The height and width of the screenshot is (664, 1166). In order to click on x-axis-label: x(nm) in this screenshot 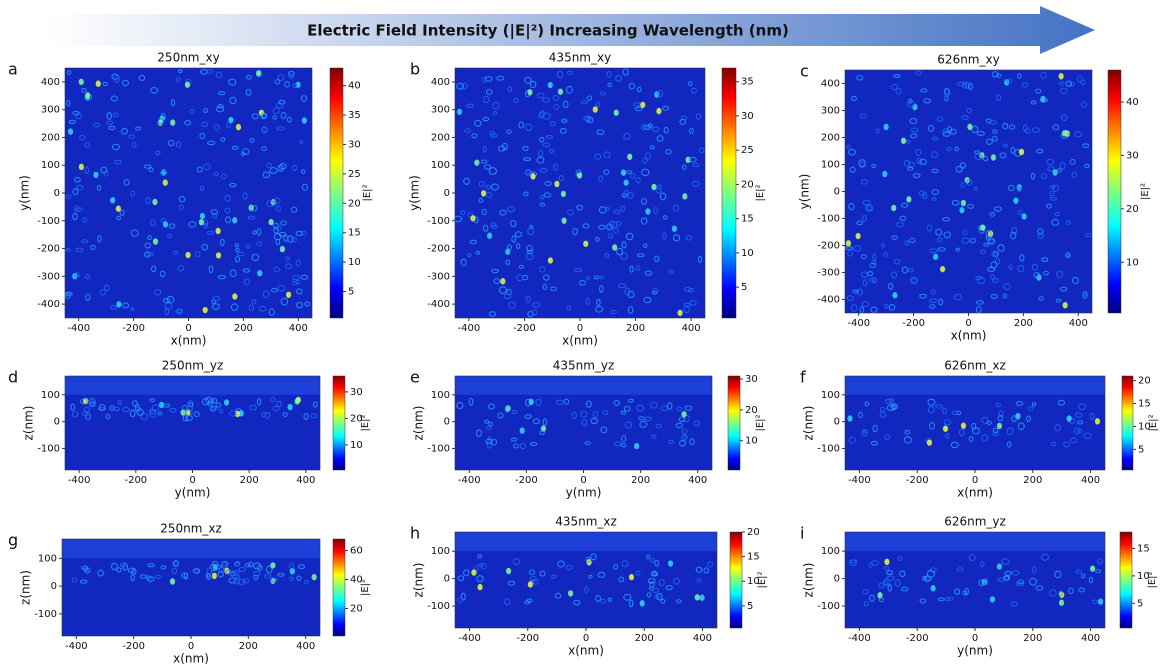, I will do `click(969, 336)`.